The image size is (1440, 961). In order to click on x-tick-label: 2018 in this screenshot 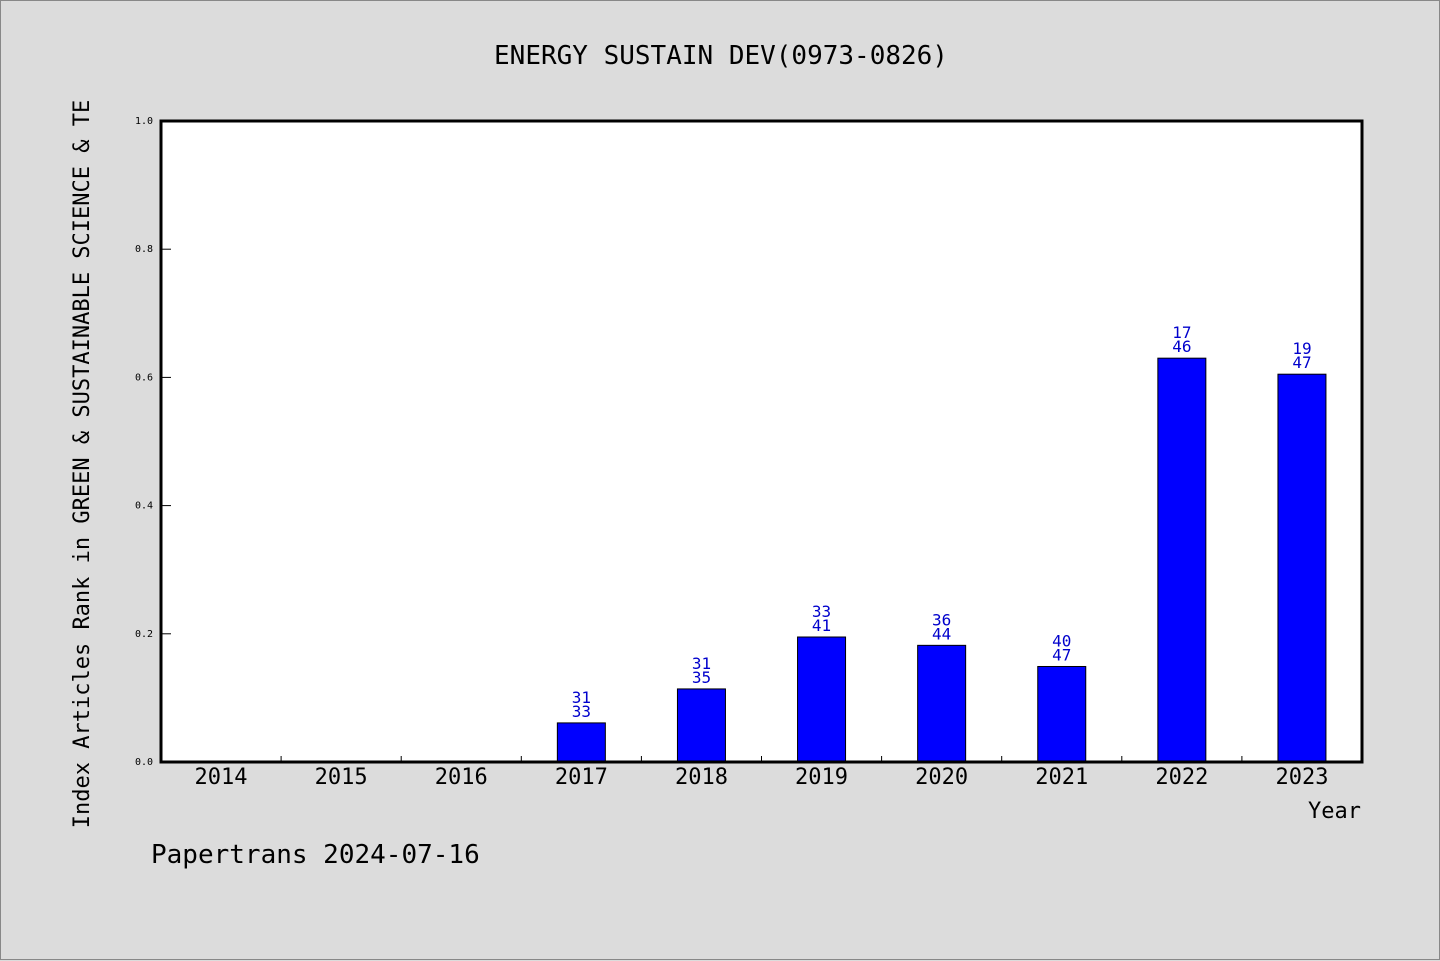, I will do `click(701, 777)`.